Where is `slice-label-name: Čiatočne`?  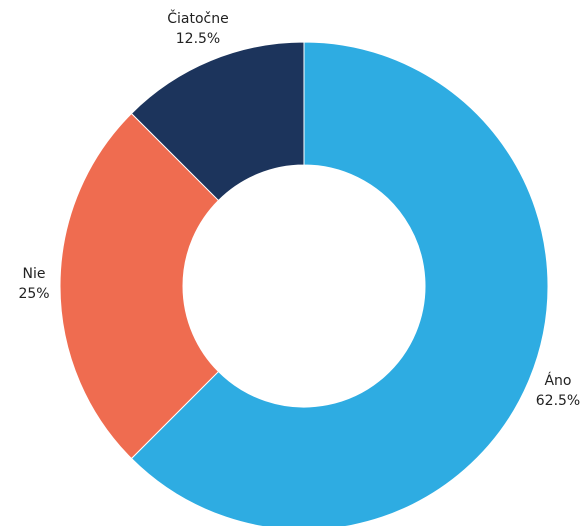 slice-label-name: Čiatočne is located at coordinates (197, 18).